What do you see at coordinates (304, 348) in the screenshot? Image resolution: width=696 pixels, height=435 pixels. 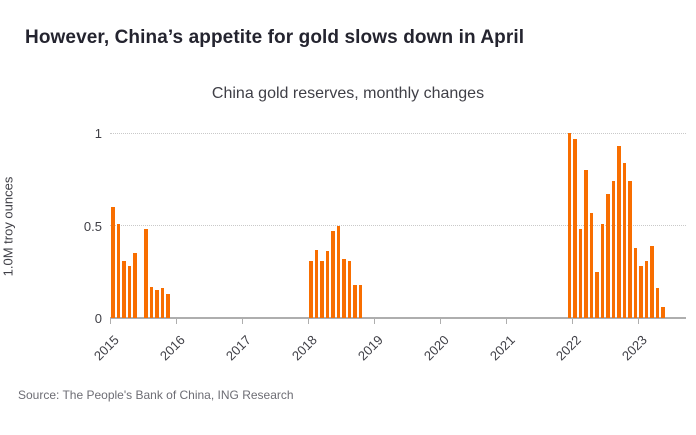 I see `x-tick-label: 2018` at bounding box center [304, 348].